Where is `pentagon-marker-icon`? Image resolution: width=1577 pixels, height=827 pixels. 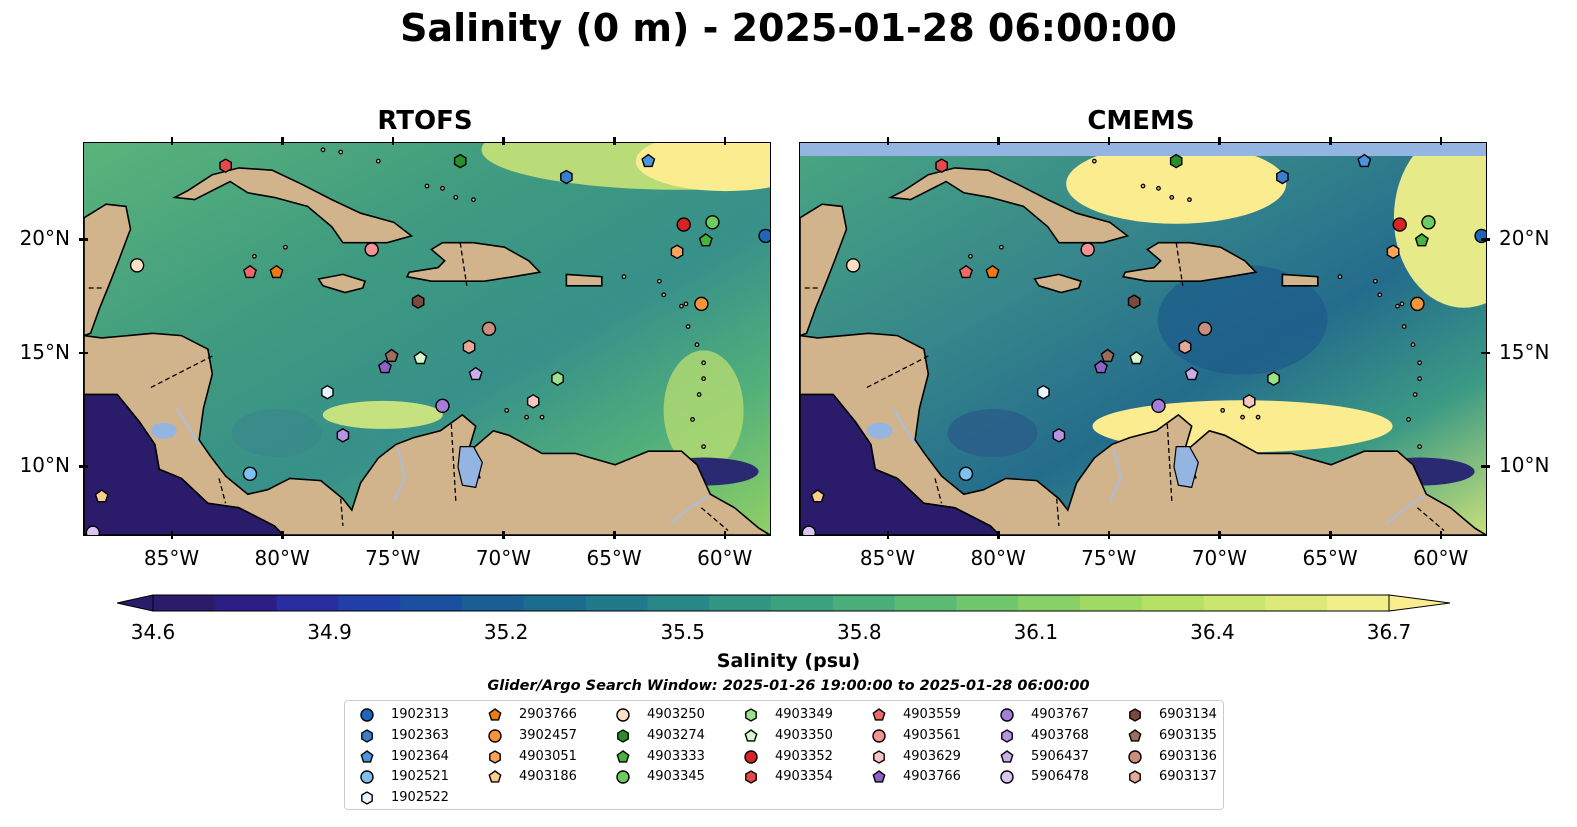
pentagon-marker-icon is located at coordinates (367, 756).